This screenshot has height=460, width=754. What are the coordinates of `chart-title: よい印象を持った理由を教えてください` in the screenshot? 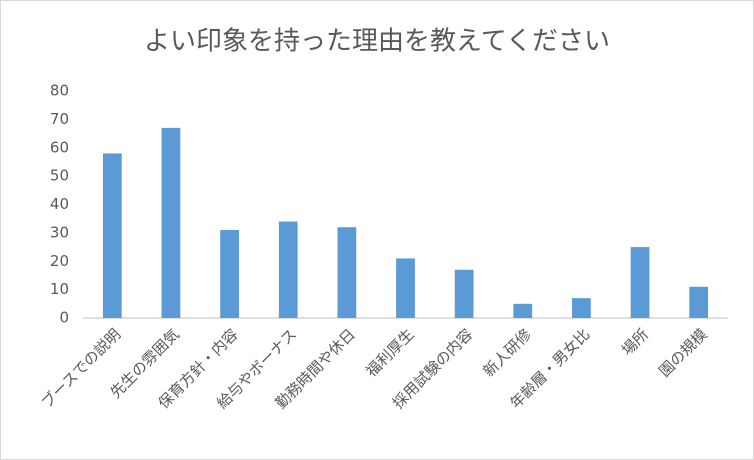 It's located at (377, 42).